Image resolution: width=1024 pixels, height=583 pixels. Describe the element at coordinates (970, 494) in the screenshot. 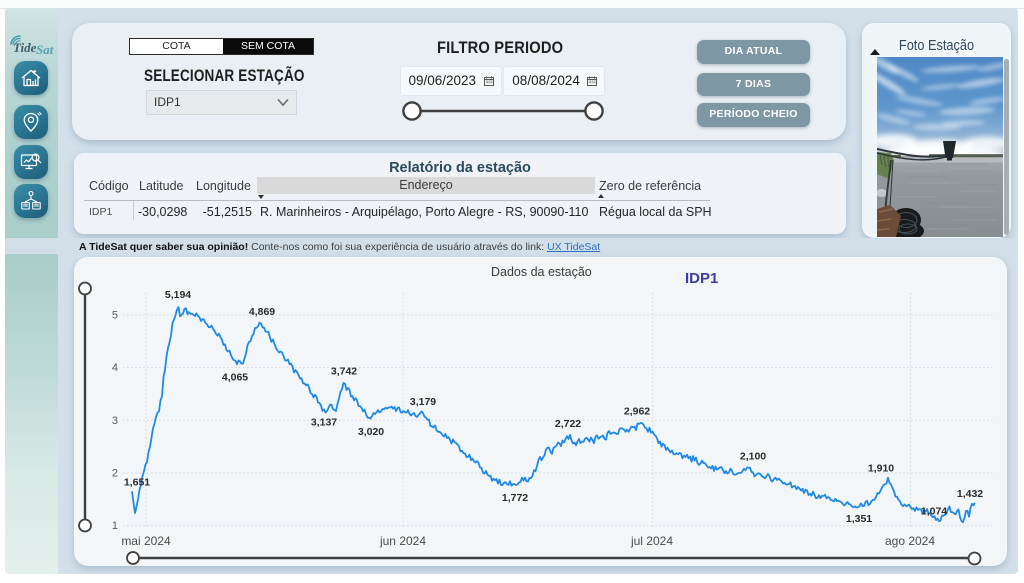

I see `svg-text: 1,432` at that location.